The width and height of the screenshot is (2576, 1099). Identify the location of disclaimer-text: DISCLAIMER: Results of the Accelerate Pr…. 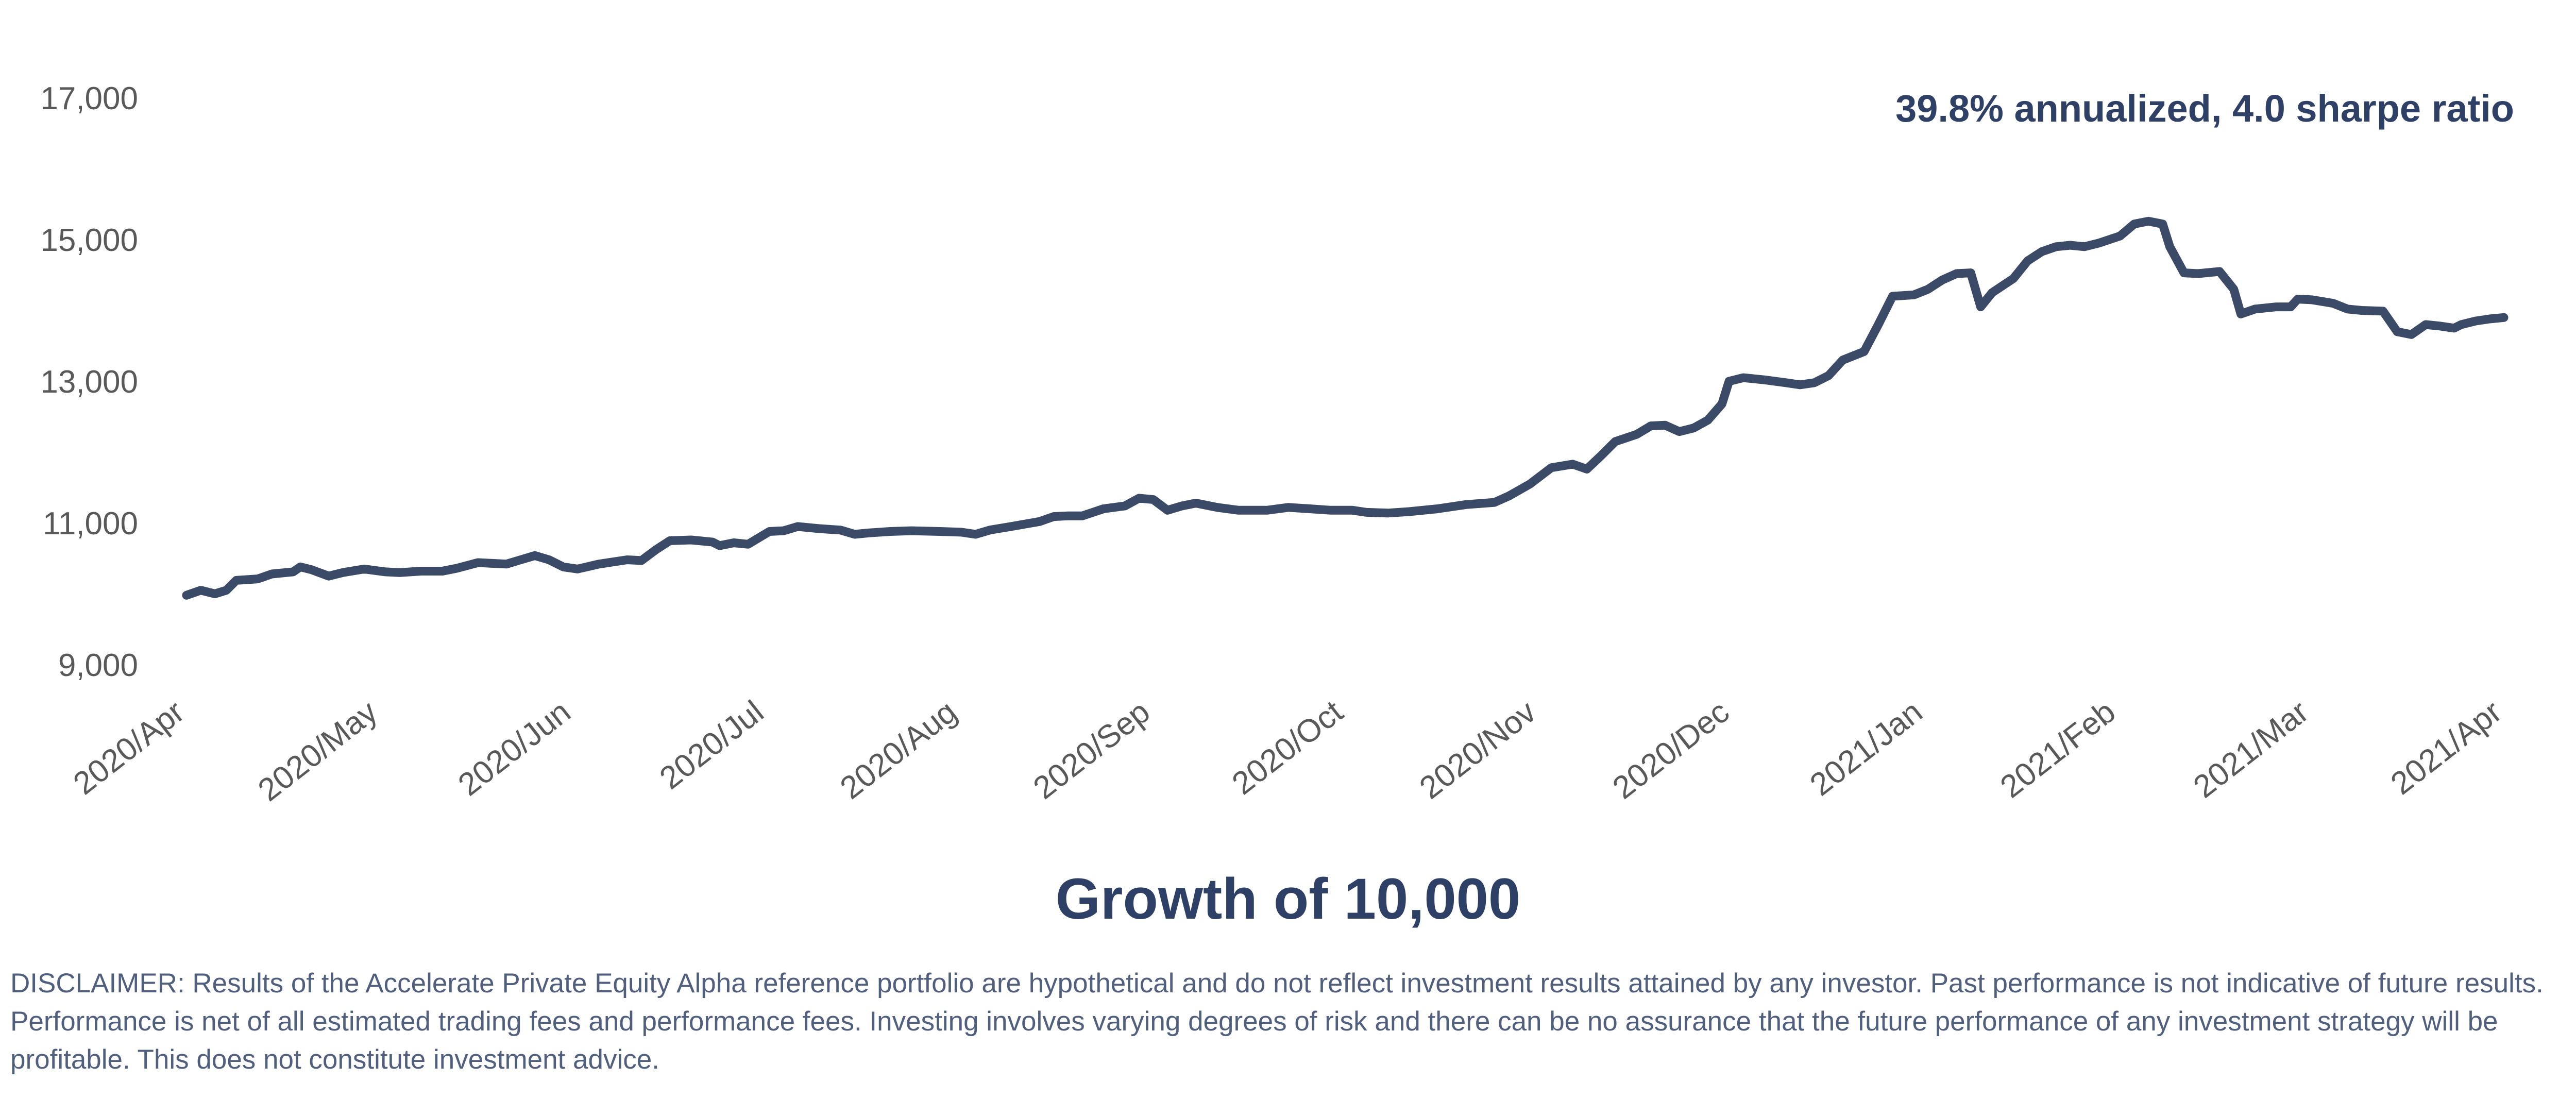
(1277, 1021).